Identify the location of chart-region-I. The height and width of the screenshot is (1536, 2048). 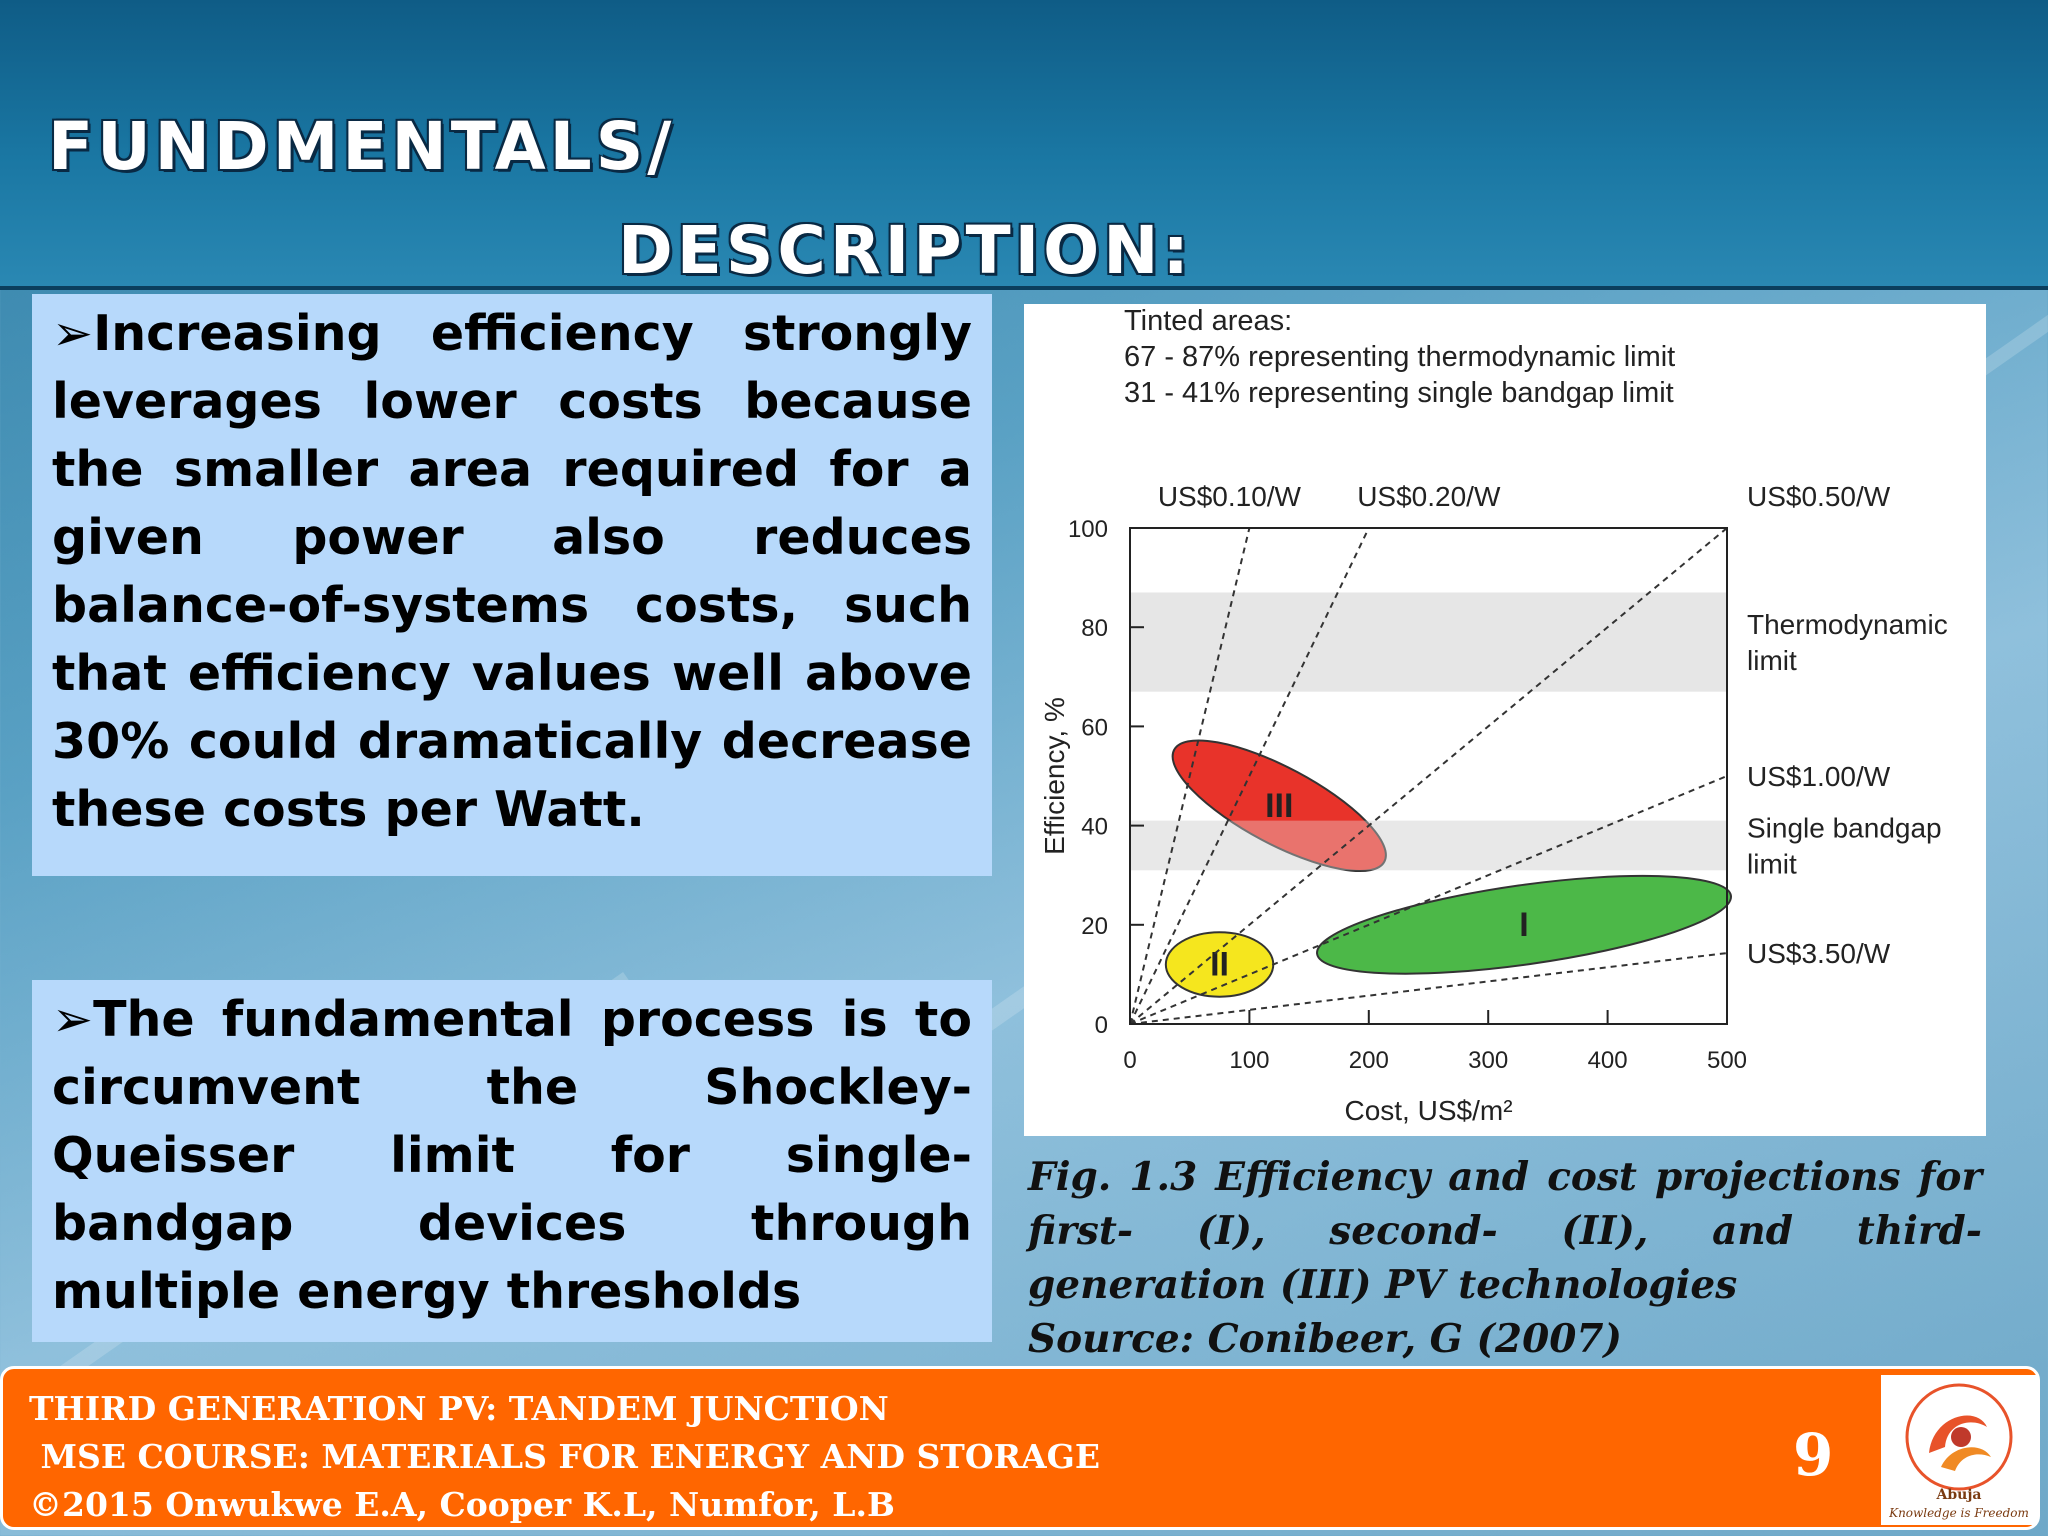
(1524, 924).